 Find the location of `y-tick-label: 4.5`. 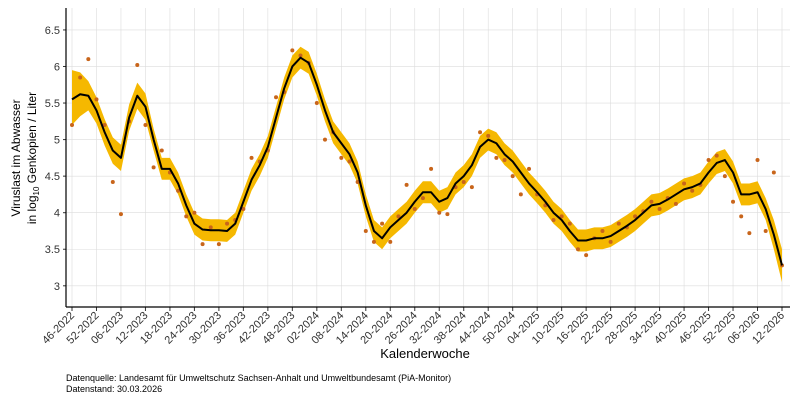

y-tick-label: 4.5 is located at coordinates (52, 177).